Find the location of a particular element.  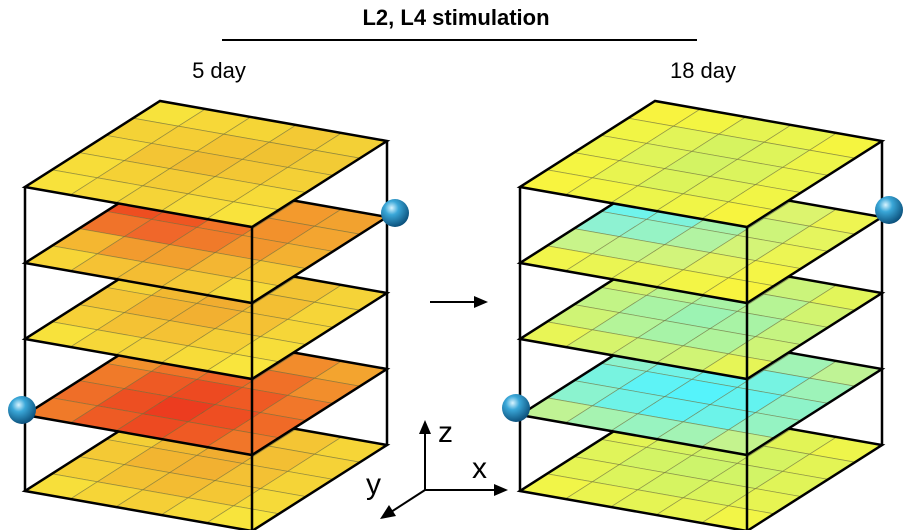

y-axis-arrowhead-icon is located at coordinates (388, 512).